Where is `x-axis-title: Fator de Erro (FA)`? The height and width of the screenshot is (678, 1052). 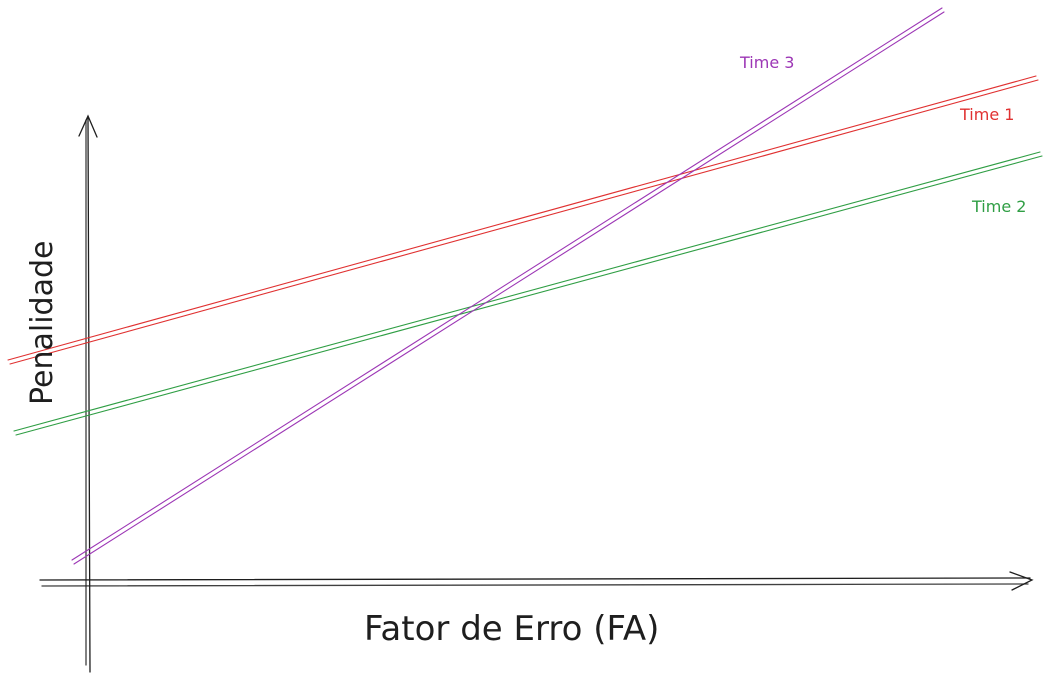 x-axis-title: Fator de Erro (FA) is located at coordinates (511, 629).